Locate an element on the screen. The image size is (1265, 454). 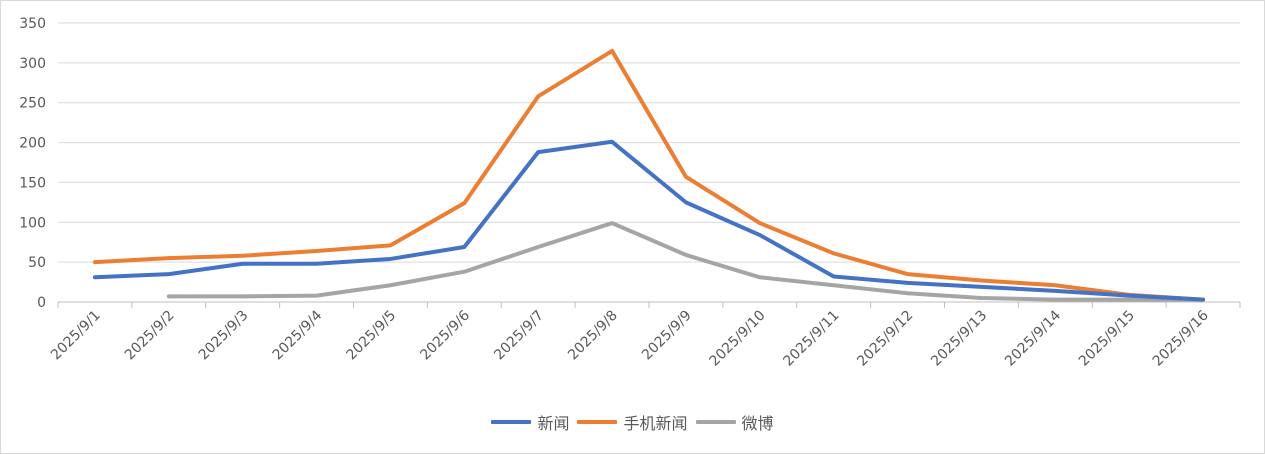
x-tick-label: 2025/9/3 is located at coordinates (224, 336).